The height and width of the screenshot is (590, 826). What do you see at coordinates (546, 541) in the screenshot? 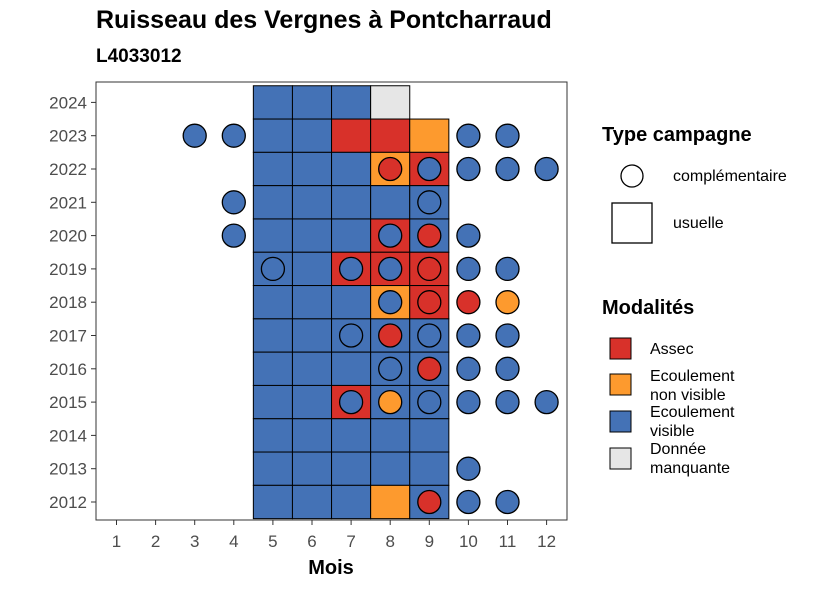
I see `x-tick-label: 12` at bounding box center [546, 541].